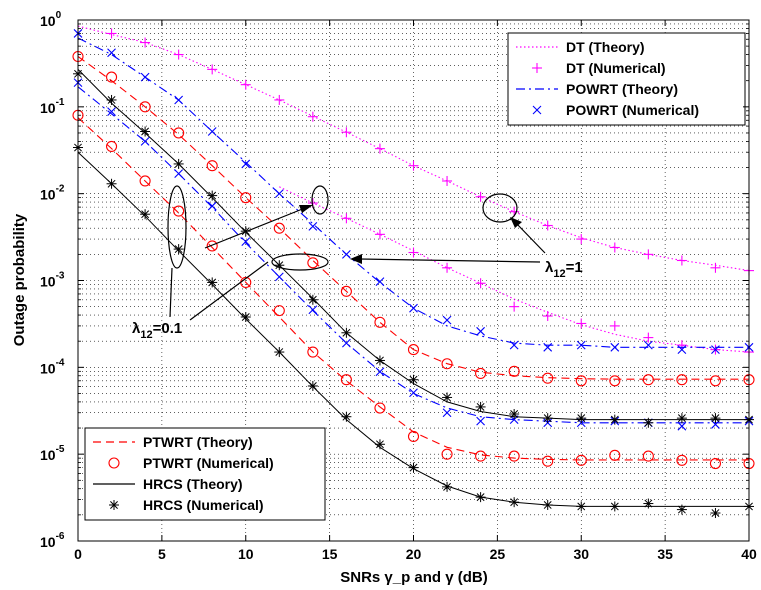 This screenshot has width=761, height=590. Describe the element at coordinates (616, 68) in the screenshot. I see `legend-label: DT (Numerical)` at that location.